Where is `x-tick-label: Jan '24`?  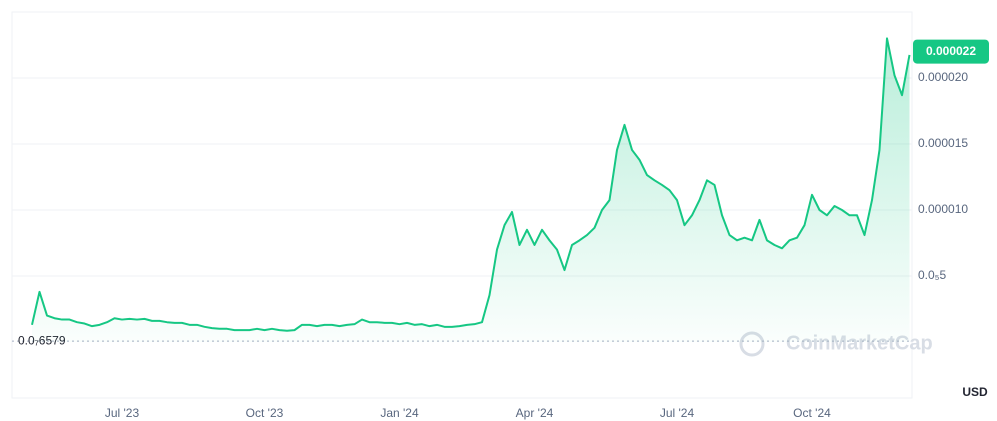 x-tick-label: Jan '24 is located at coordinates (399, 413).